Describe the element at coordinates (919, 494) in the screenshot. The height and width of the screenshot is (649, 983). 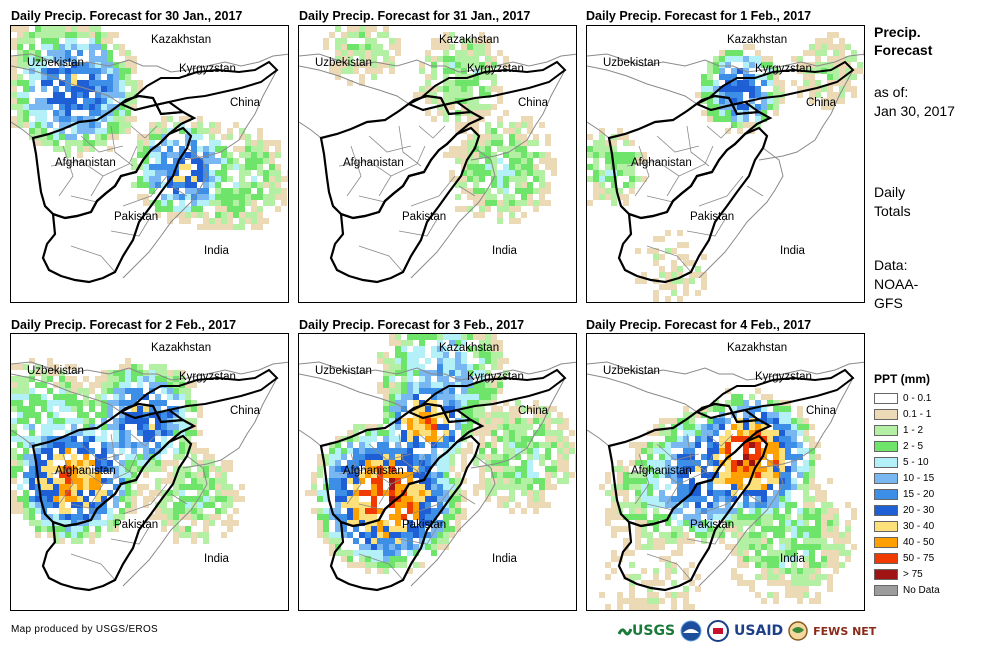
I see `legend-label: 15 - 20` at that location.